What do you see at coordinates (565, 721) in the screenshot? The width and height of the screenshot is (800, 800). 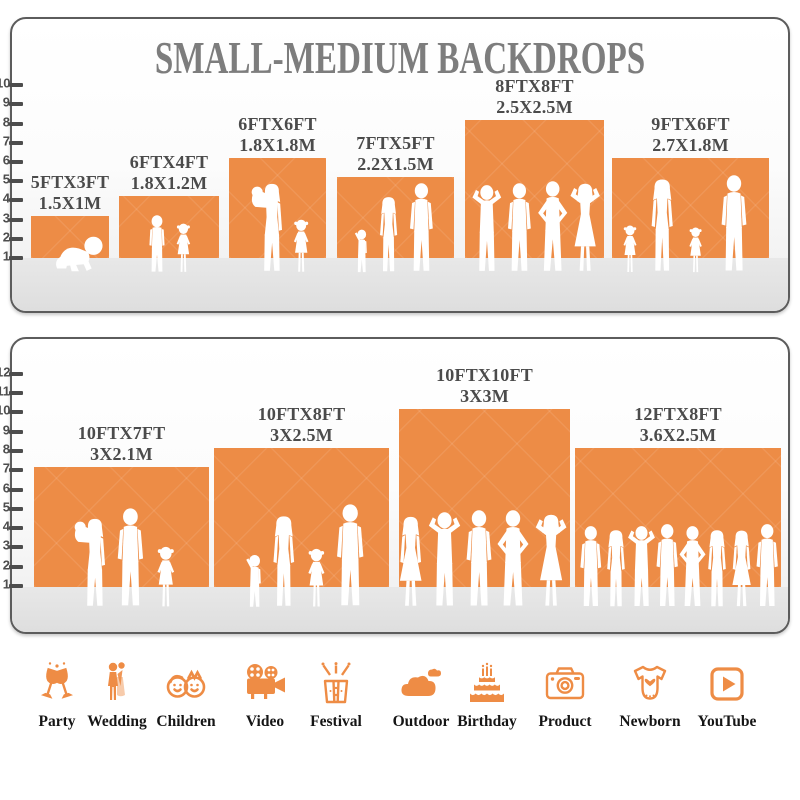 I see `category-label: Product` at bounding box center [565, 721].